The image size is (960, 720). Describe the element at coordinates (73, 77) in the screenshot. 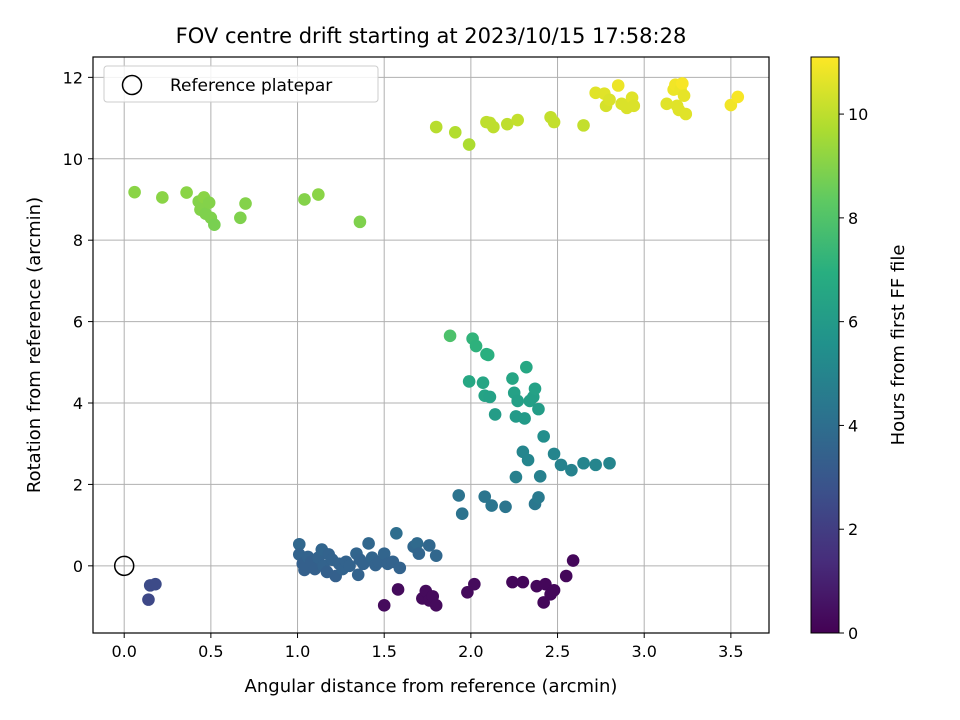

I see `y-tick-label: 12` at that location.